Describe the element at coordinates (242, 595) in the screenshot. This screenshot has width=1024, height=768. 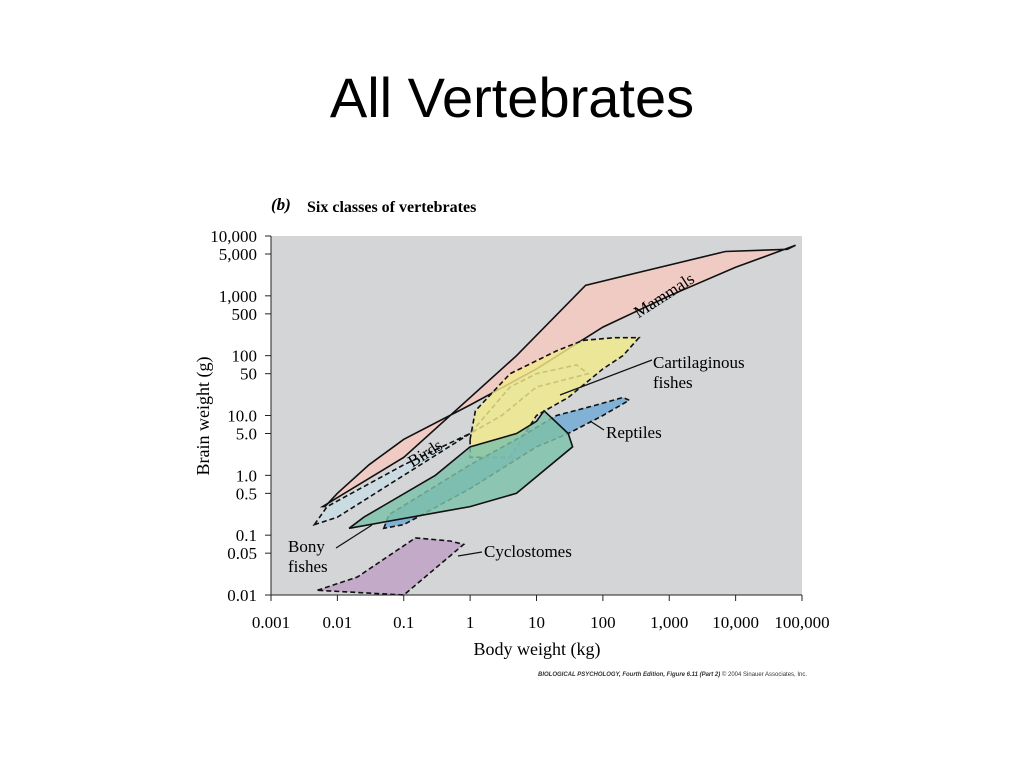
I see `y-tick-label: 0.01` at that location.